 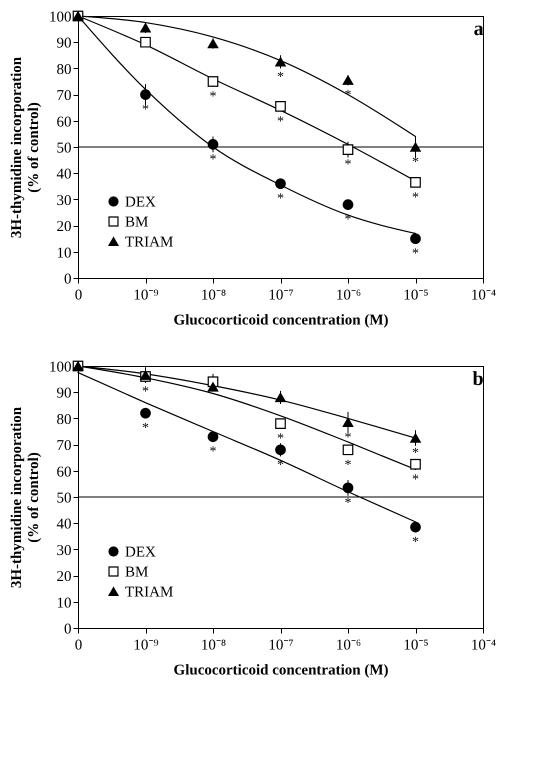 I want to click on chart-title: a, so click(x=479, y=29).